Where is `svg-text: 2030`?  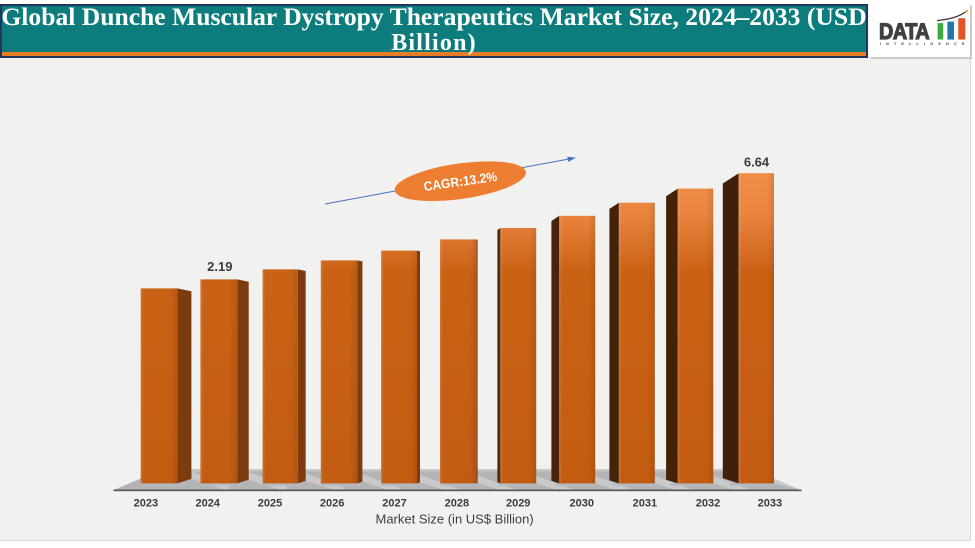 svg-text: 2030 is located at coordinates (582, 504).